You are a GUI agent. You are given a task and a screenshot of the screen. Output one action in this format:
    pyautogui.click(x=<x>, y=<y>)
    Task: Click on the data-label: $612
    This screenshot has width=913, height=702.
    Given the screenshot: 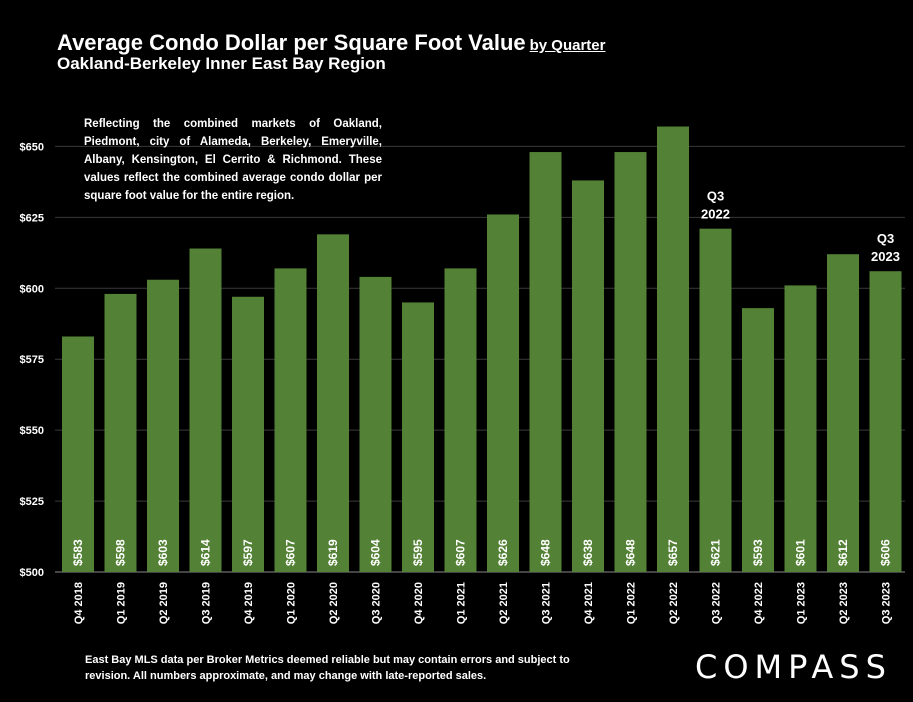 What is the action you would take?
    pyautogui.click(x=843, y=552)
    